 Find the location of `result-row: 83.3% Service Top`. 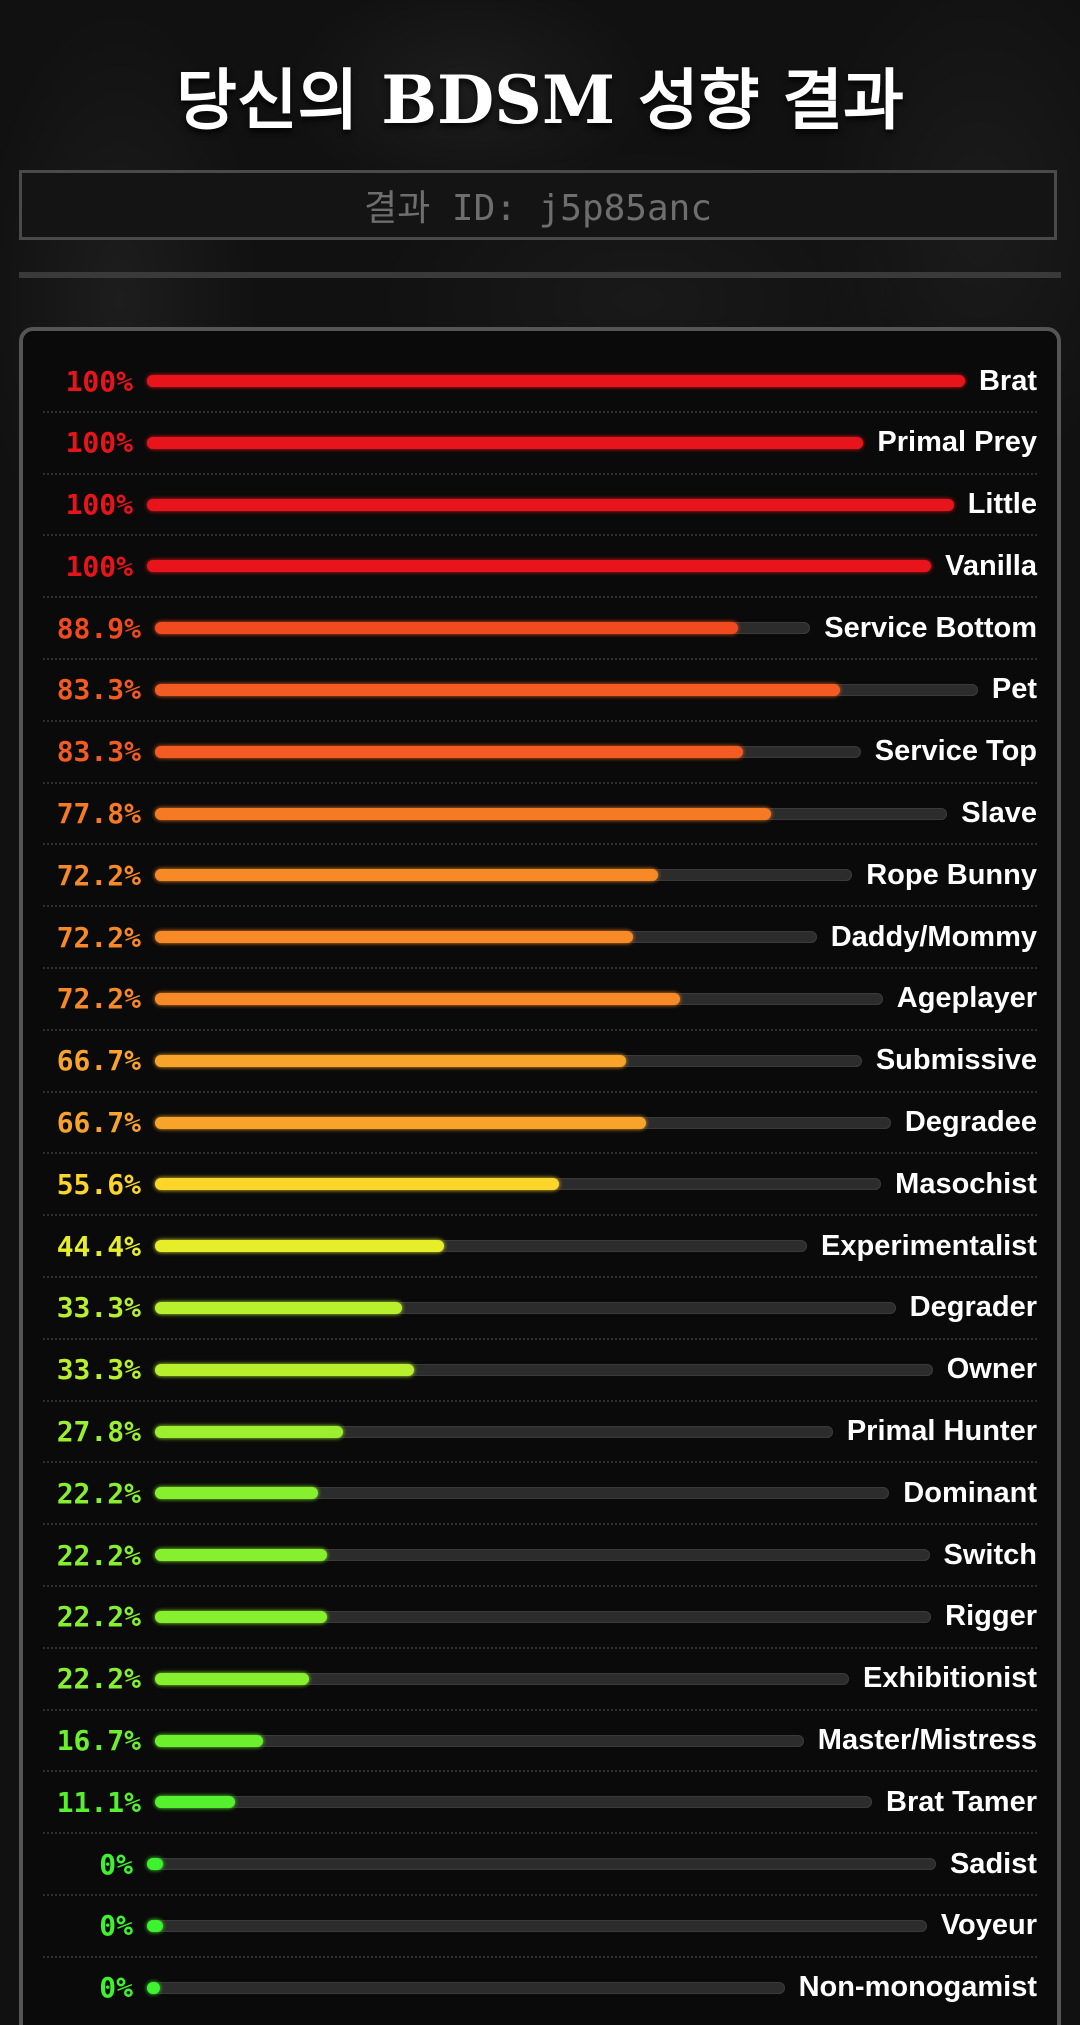

result-row: 83.3% Service Top is located at coordinates (540, 753).